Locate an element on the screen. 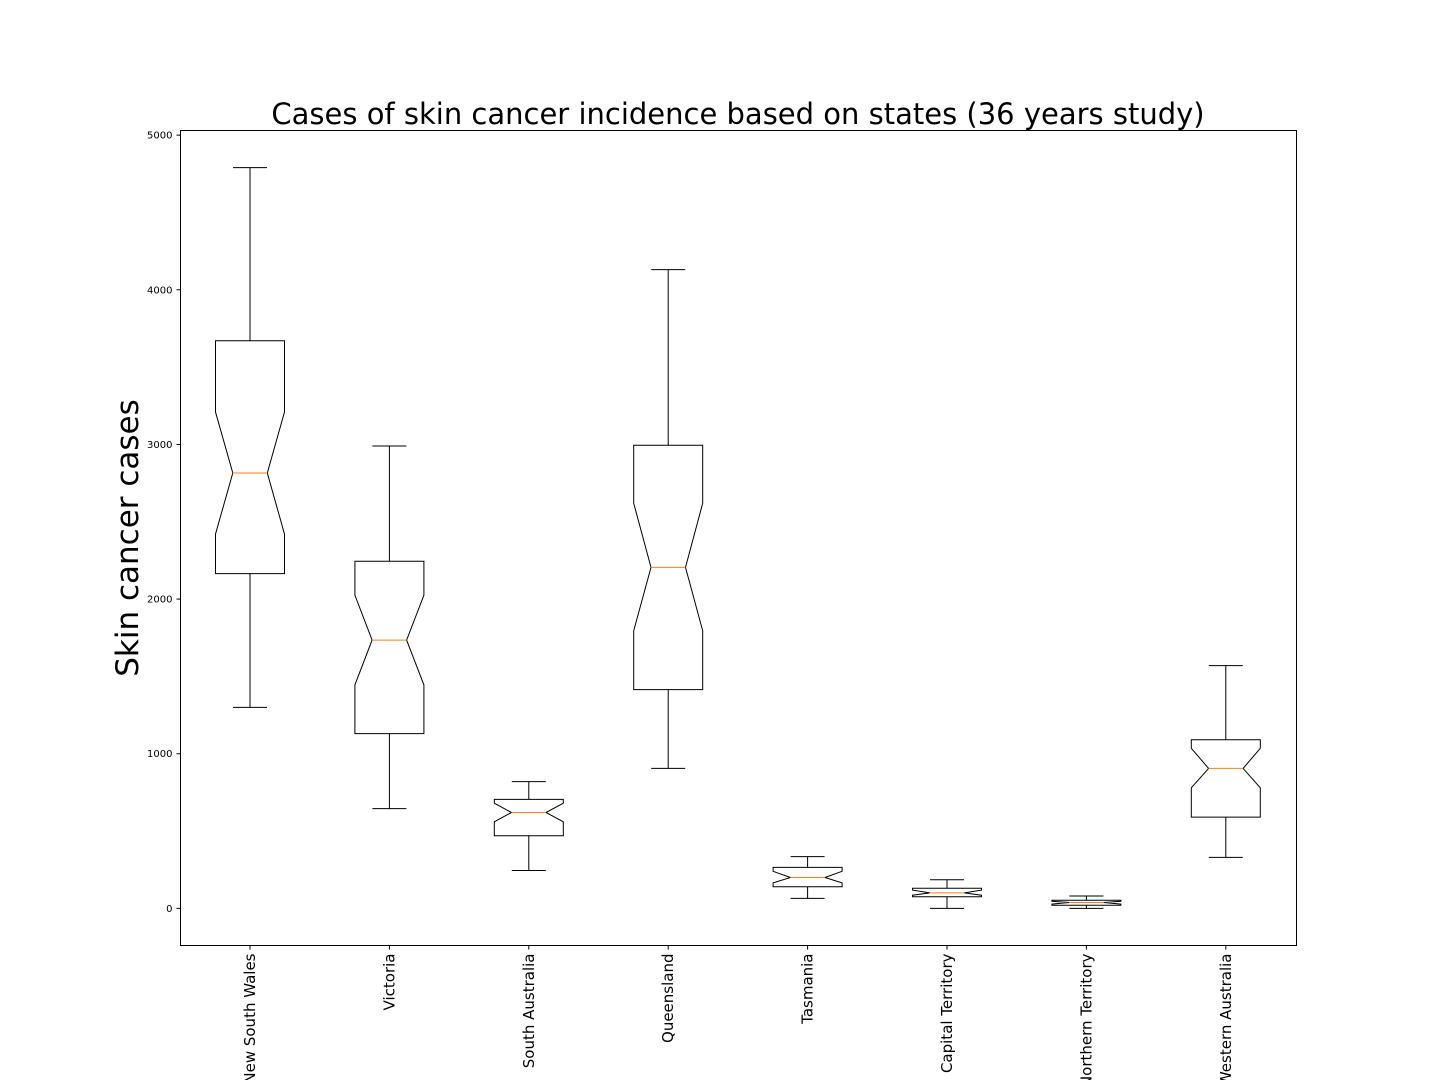  x-tick-label: South Australia is located at coordinates (529, 1011).